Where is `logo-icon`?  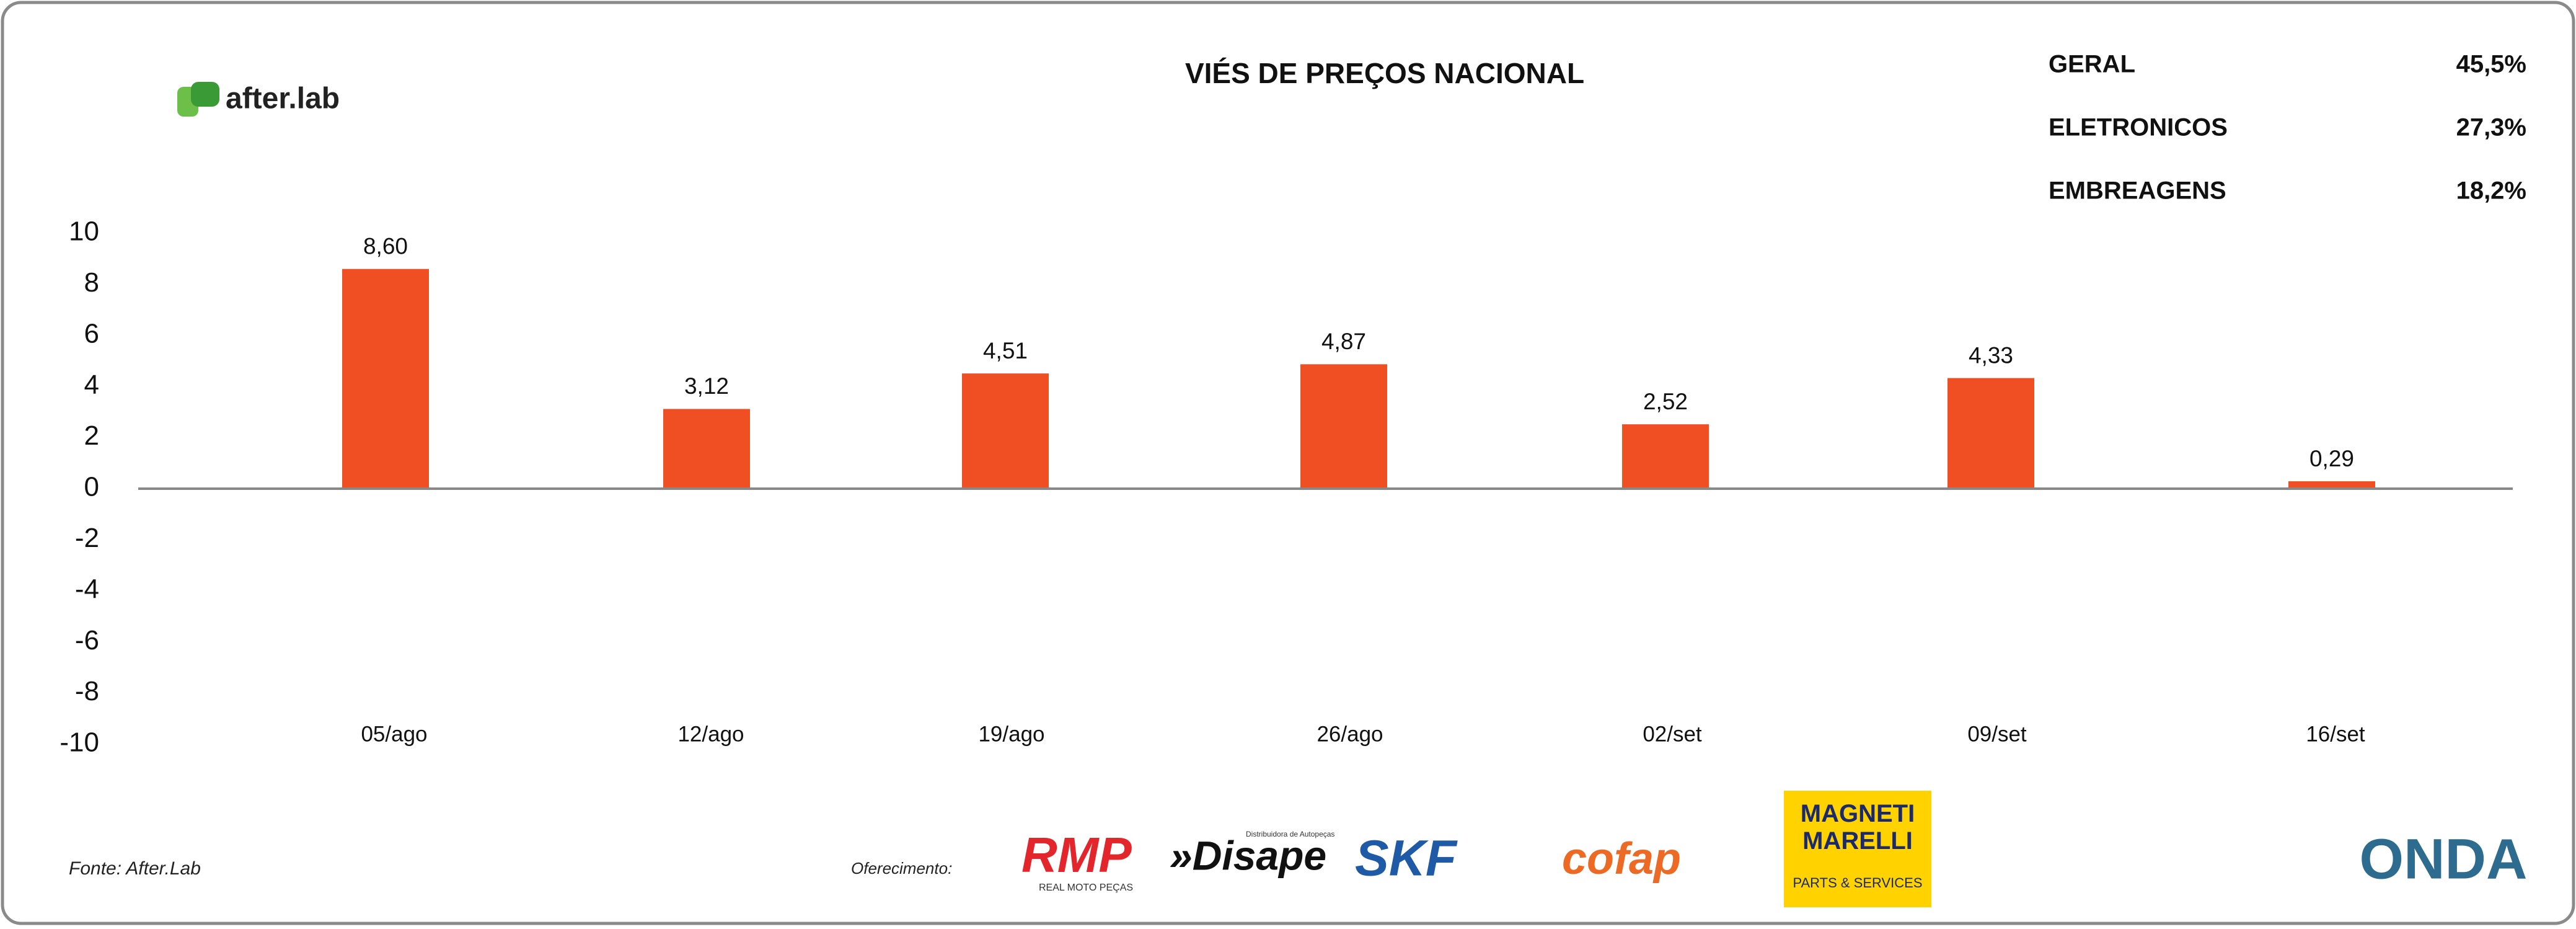
logo-icon is located at coordinates (205, 94).